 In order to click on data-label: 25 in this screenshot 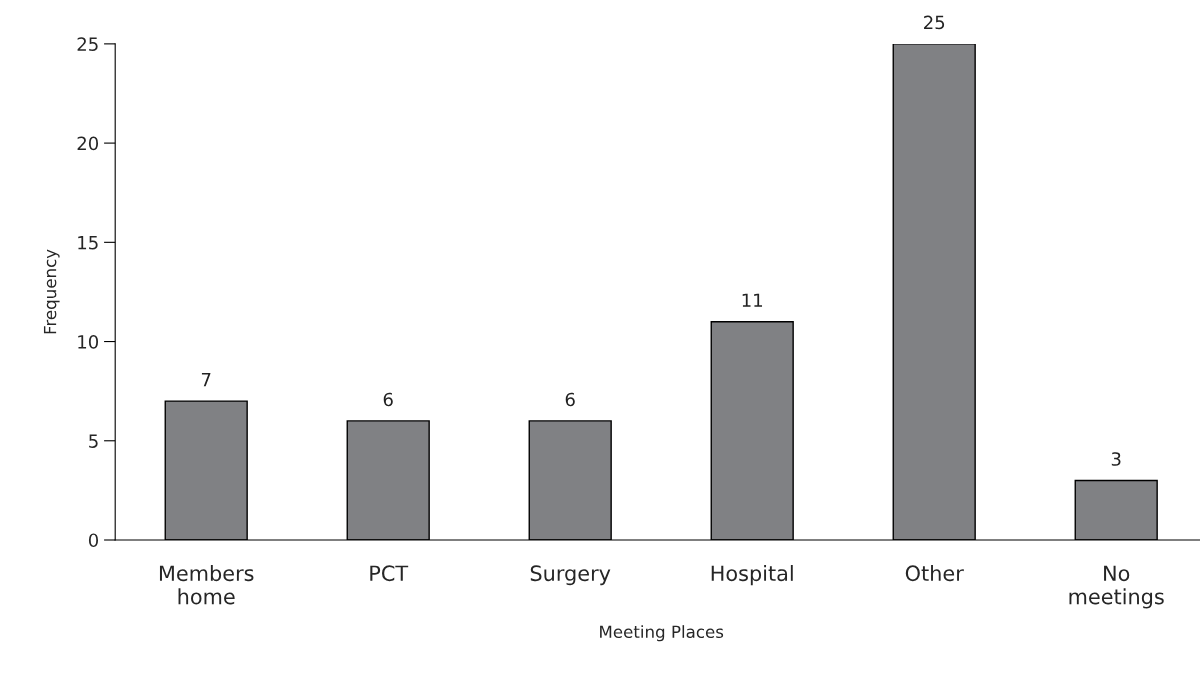, I will do `click(934, 22)`.